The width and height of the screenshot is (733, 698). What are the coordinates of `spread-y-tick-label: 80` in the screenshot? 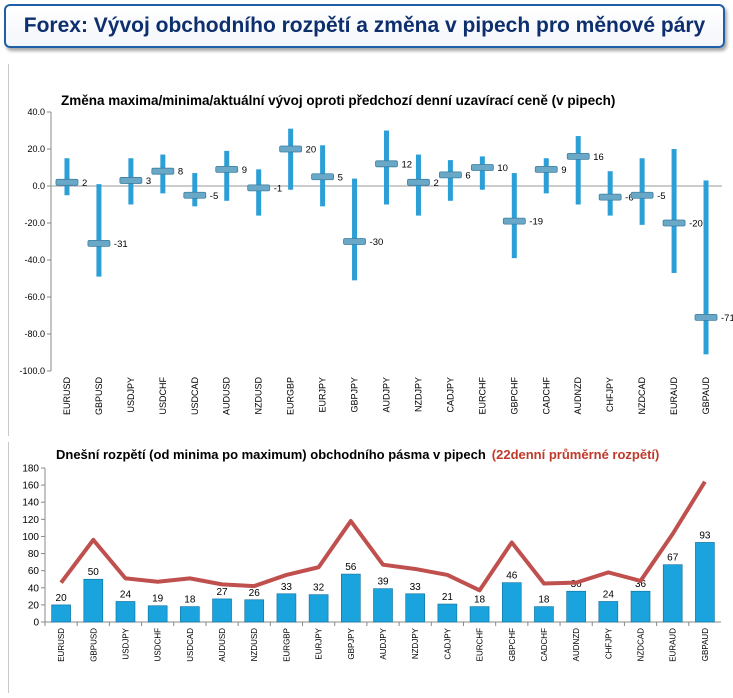 It's located at (34, 554).